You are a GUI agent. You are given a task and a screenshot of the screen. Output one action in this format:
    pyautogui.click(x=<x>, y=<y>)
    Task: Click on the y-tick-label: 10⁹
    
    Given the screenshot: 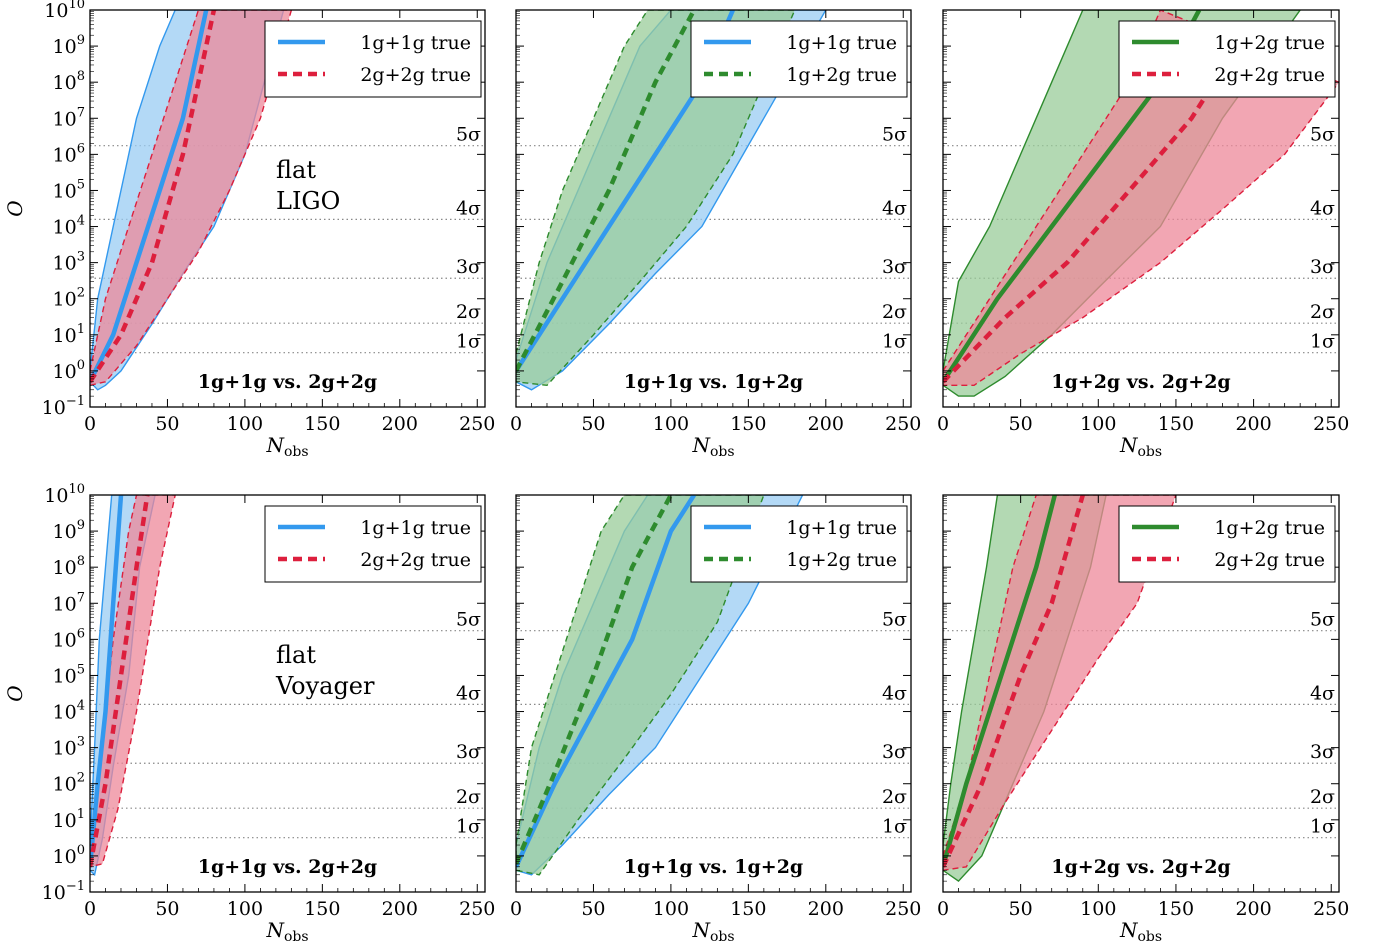 What is the action you would take?
    pyautogui.click(x=69, y=45)
    